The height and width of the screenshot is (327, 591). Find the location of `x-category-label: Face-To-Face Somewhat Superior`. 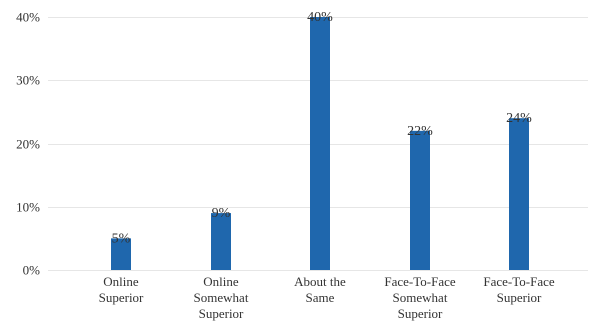

x-category-label: Face-To-Face Somewhat Superior is located at coordinates (420, 297).